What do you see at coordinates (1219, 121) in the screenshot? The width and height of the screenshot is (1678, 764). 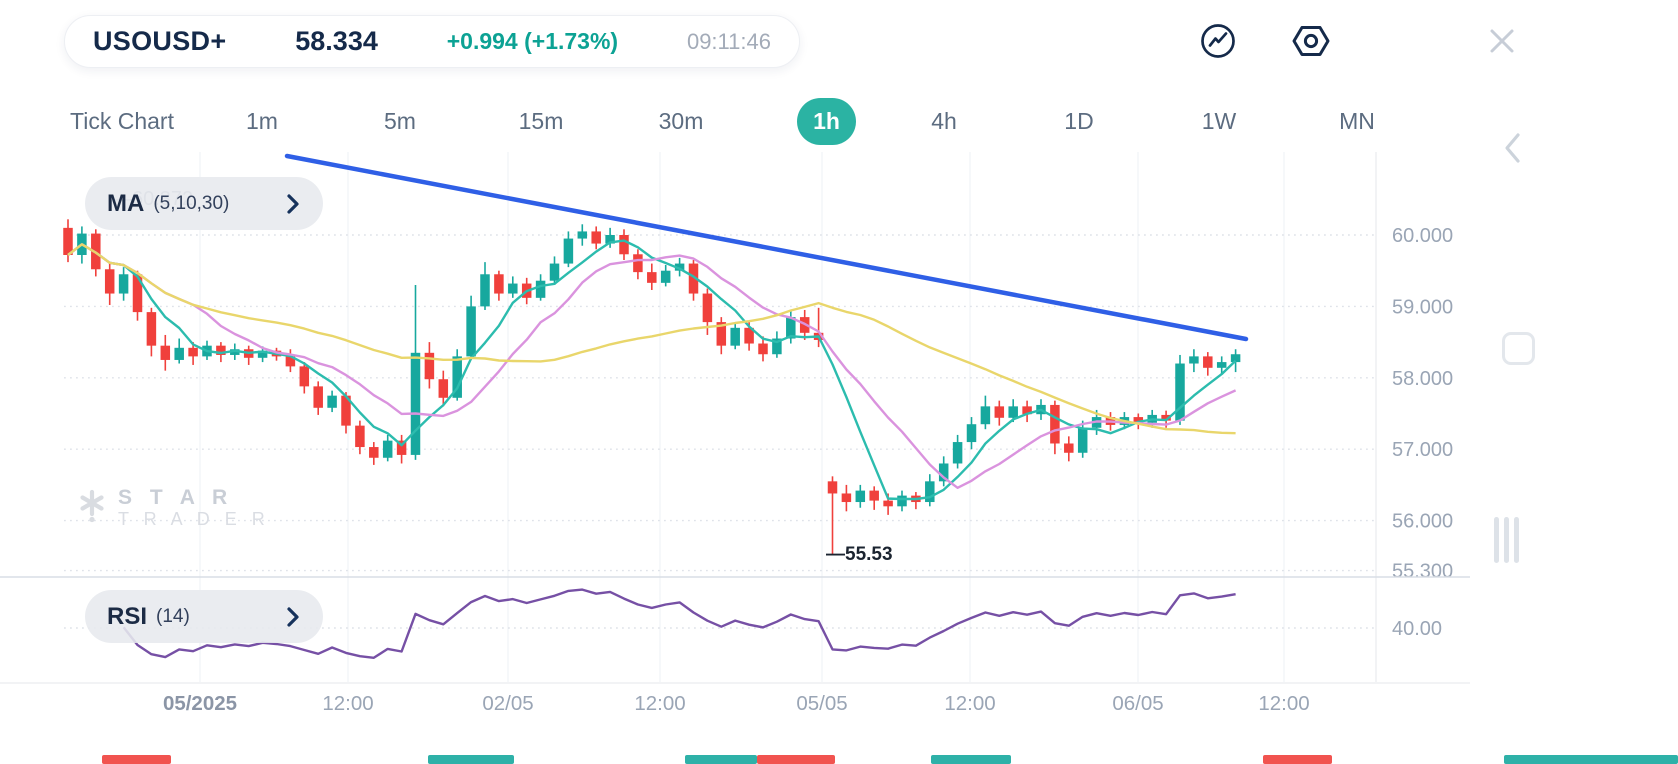 I see `tab-1w: 1W` at bounding box center [1219, 121].